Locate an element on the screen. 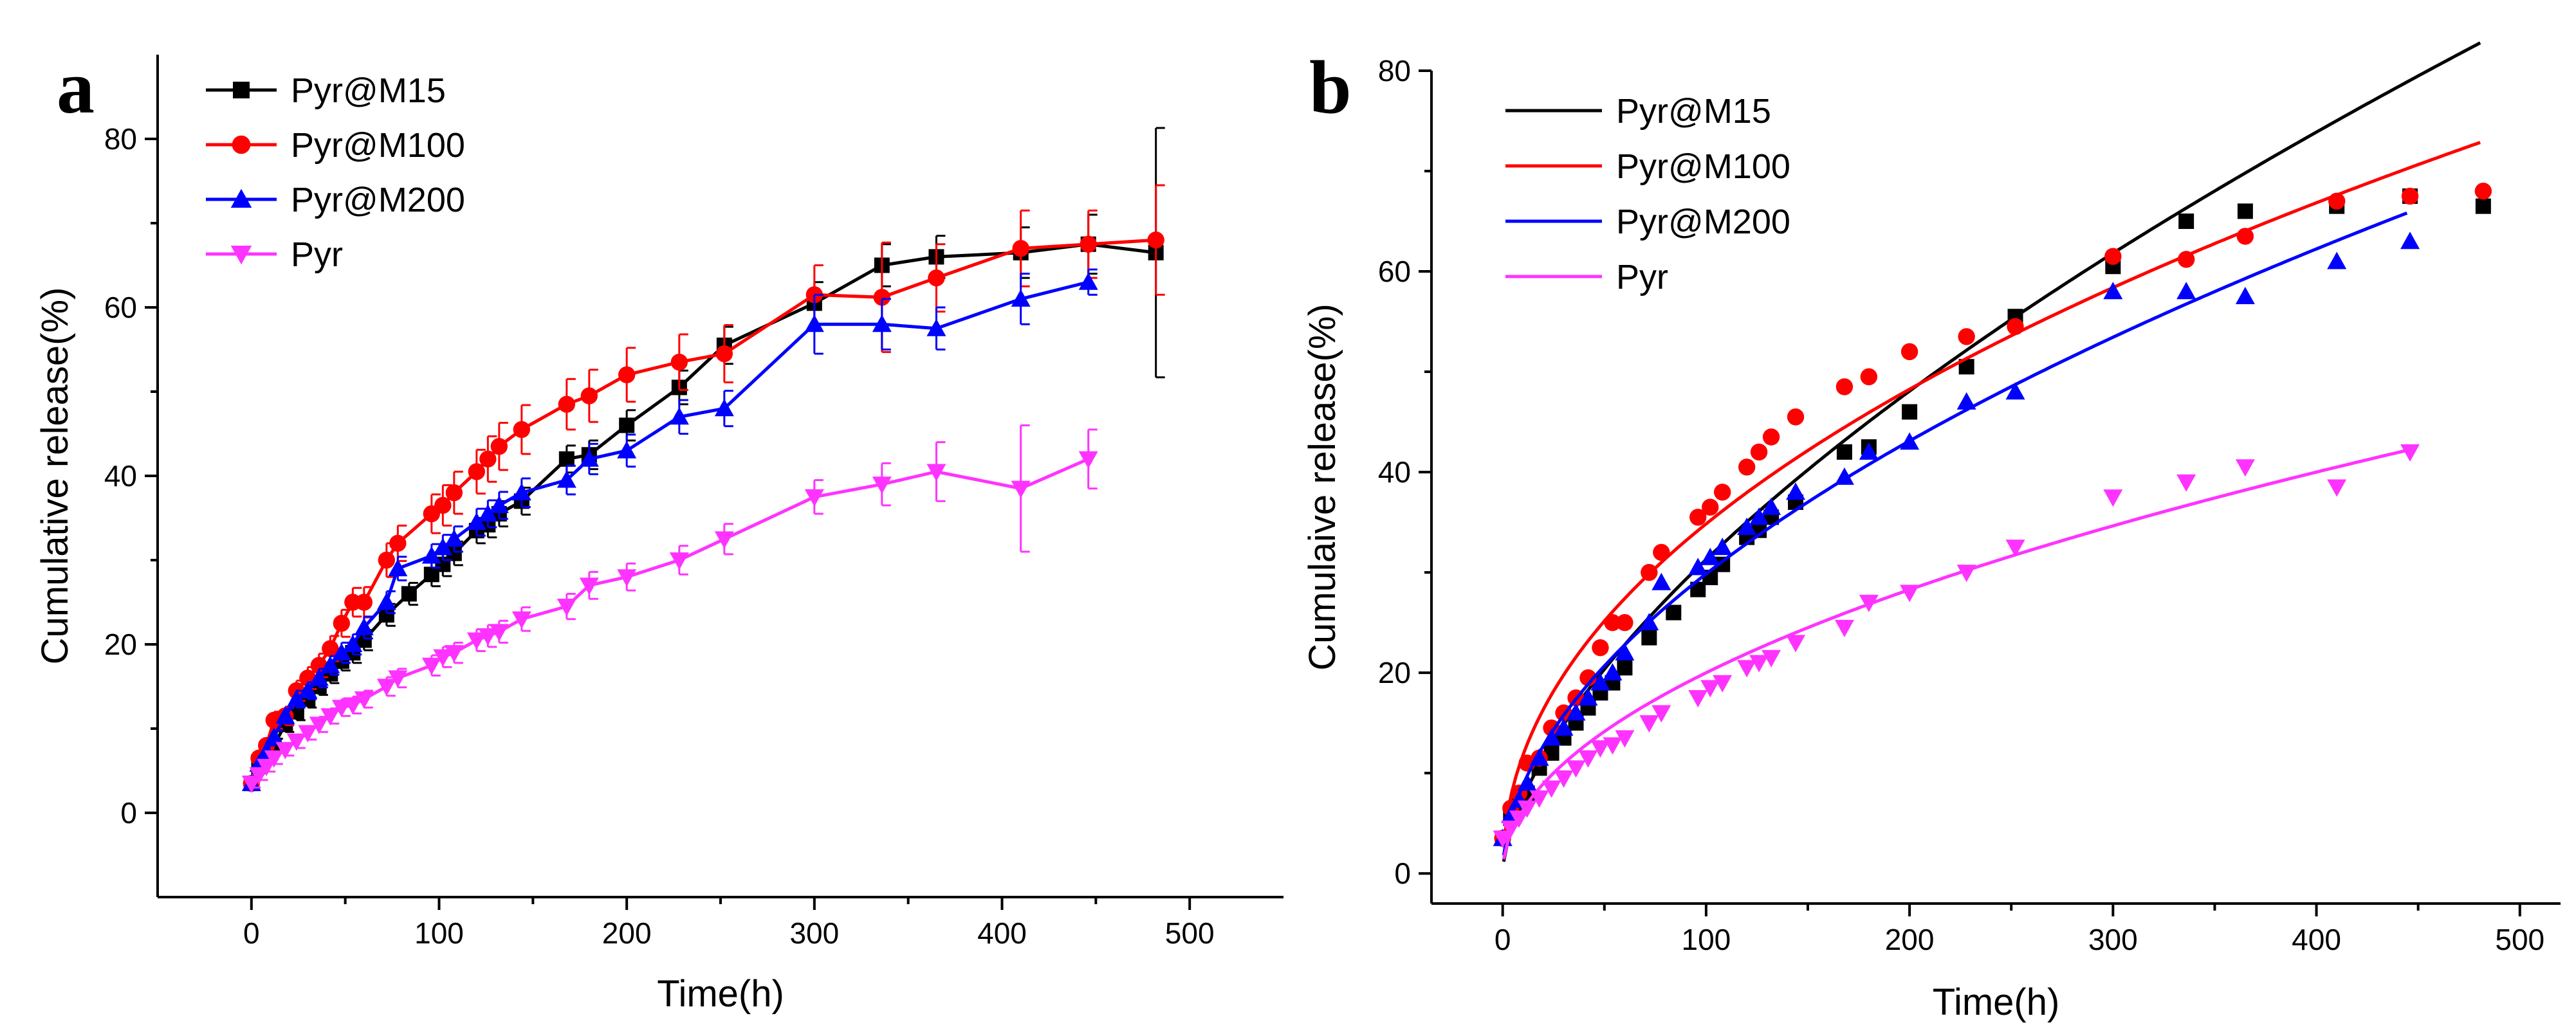 The image size is (2576, 1036). x-tick-label: 300 is located at coordinates (814, 933).